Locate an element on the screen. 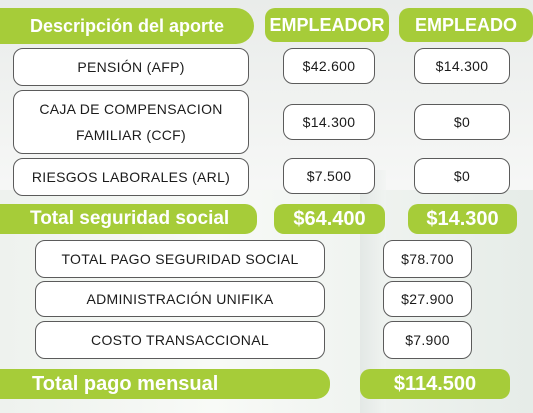  employee-value: $14.300 is located at coordinates (462, 66).